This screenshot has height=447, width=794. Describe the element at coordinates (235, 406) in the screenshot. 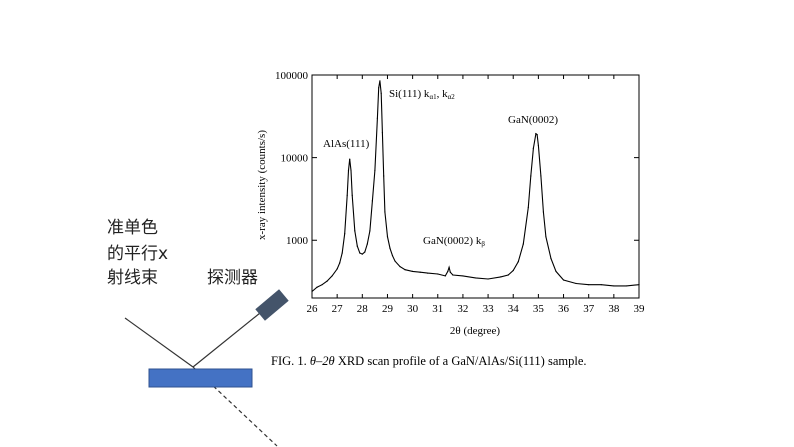

I see `transmitted-beam` at that location.